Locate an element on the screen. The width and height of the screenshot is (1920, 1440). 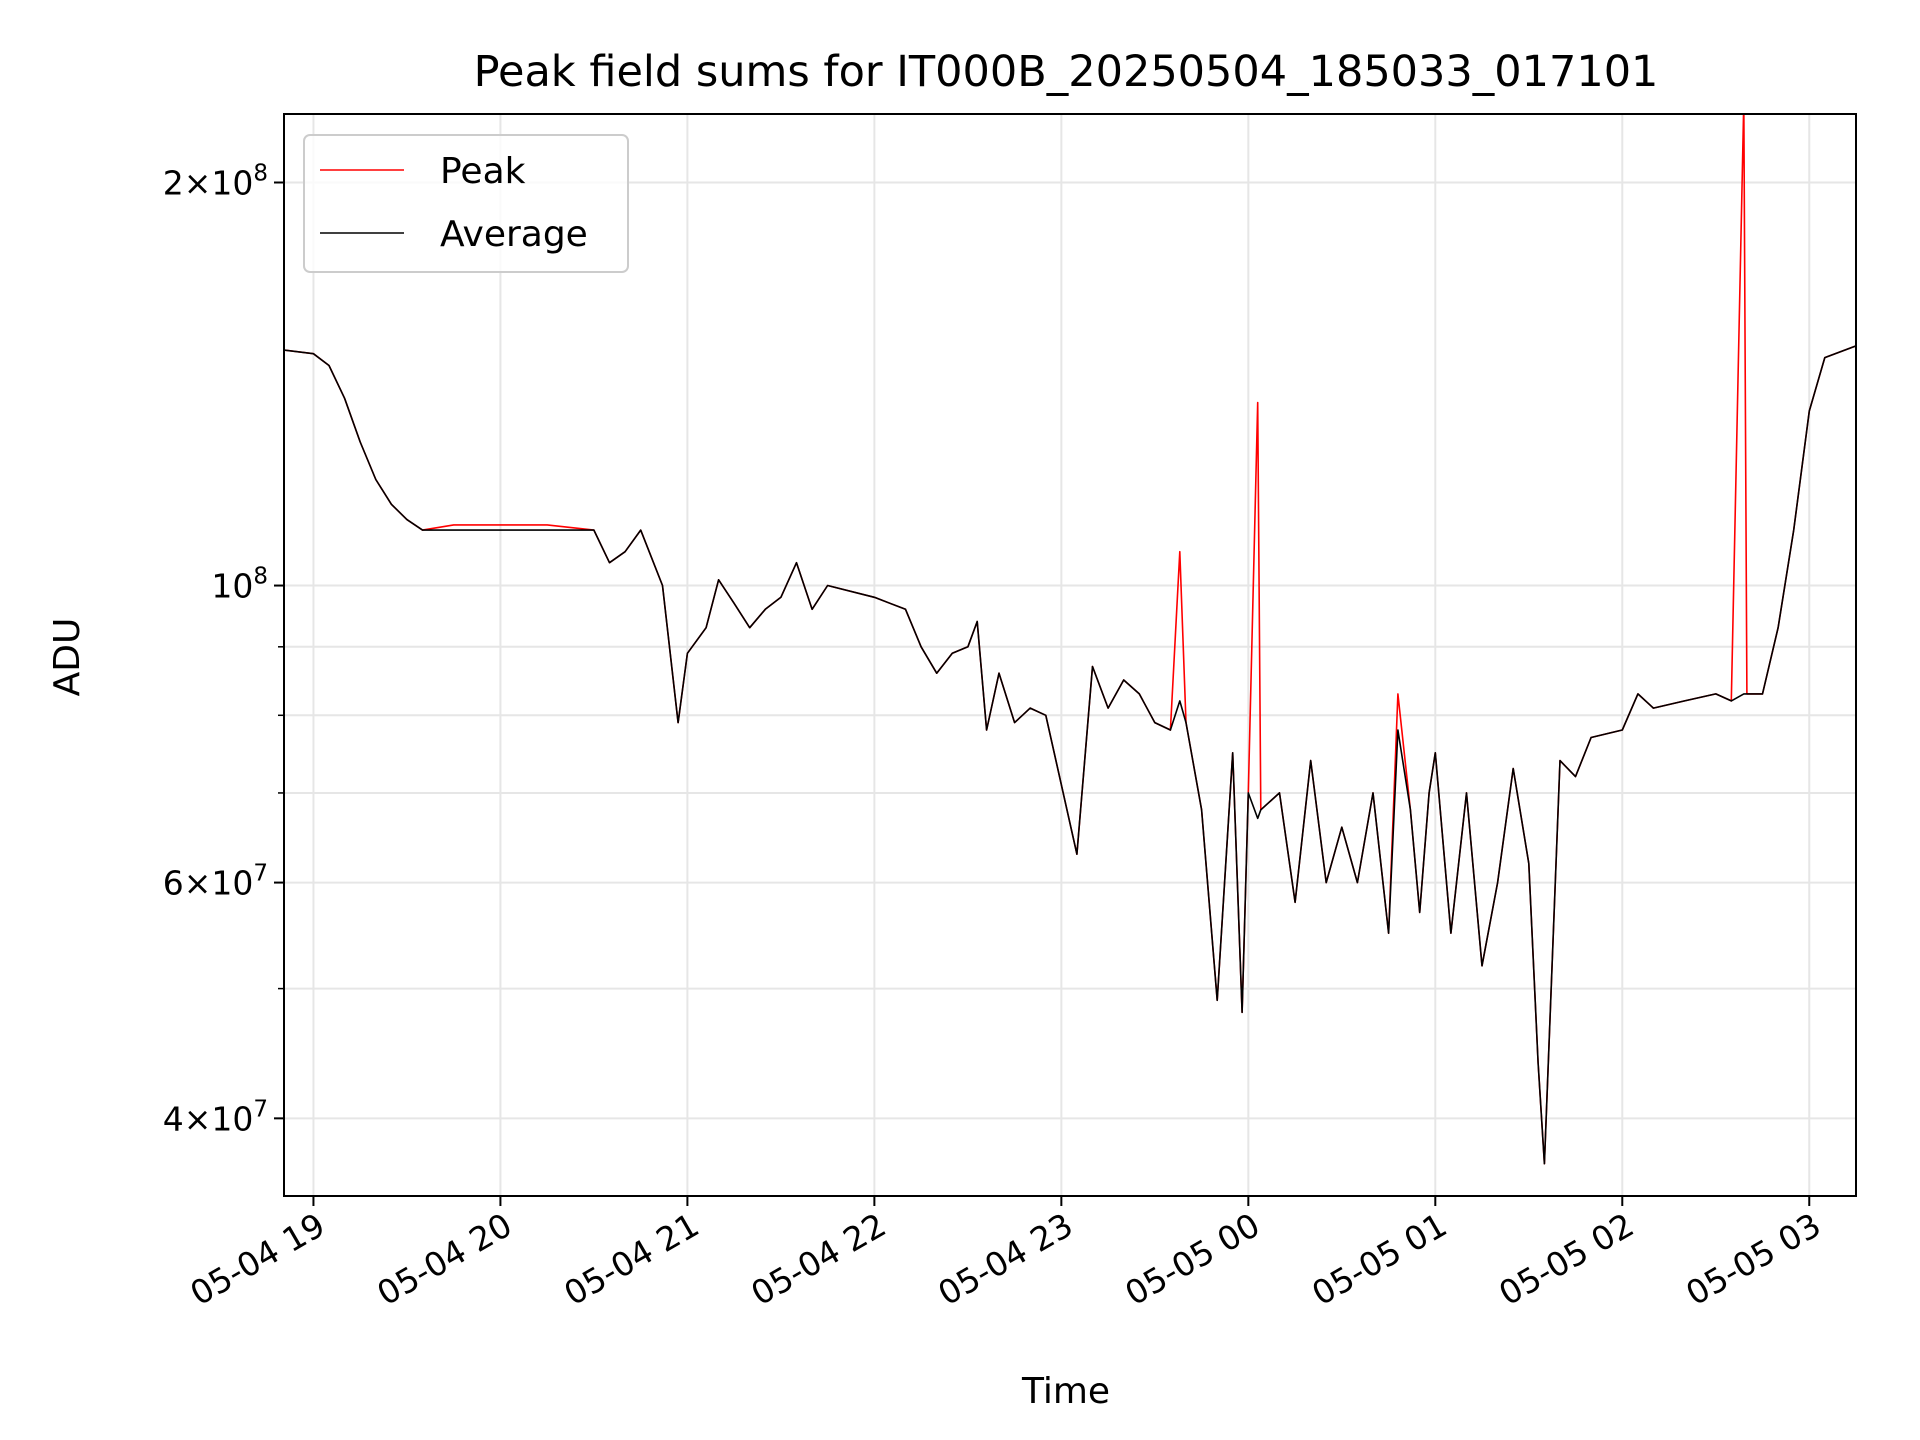
y-tick-label: 108 is located at coordinates (239, 585).